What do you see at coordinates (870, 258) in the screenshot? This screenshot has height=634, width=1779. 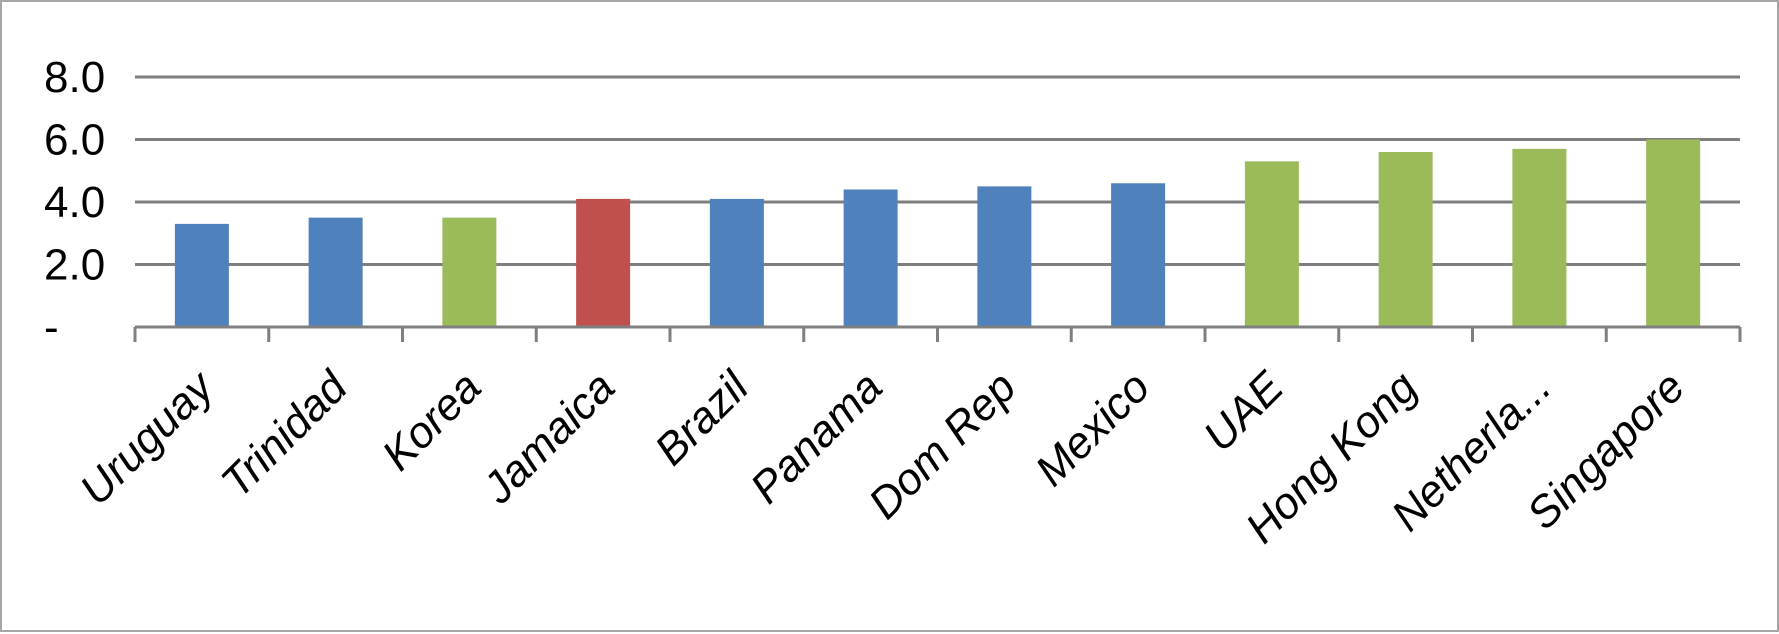 I see `bar-panama` at bounding box center [870, 258].